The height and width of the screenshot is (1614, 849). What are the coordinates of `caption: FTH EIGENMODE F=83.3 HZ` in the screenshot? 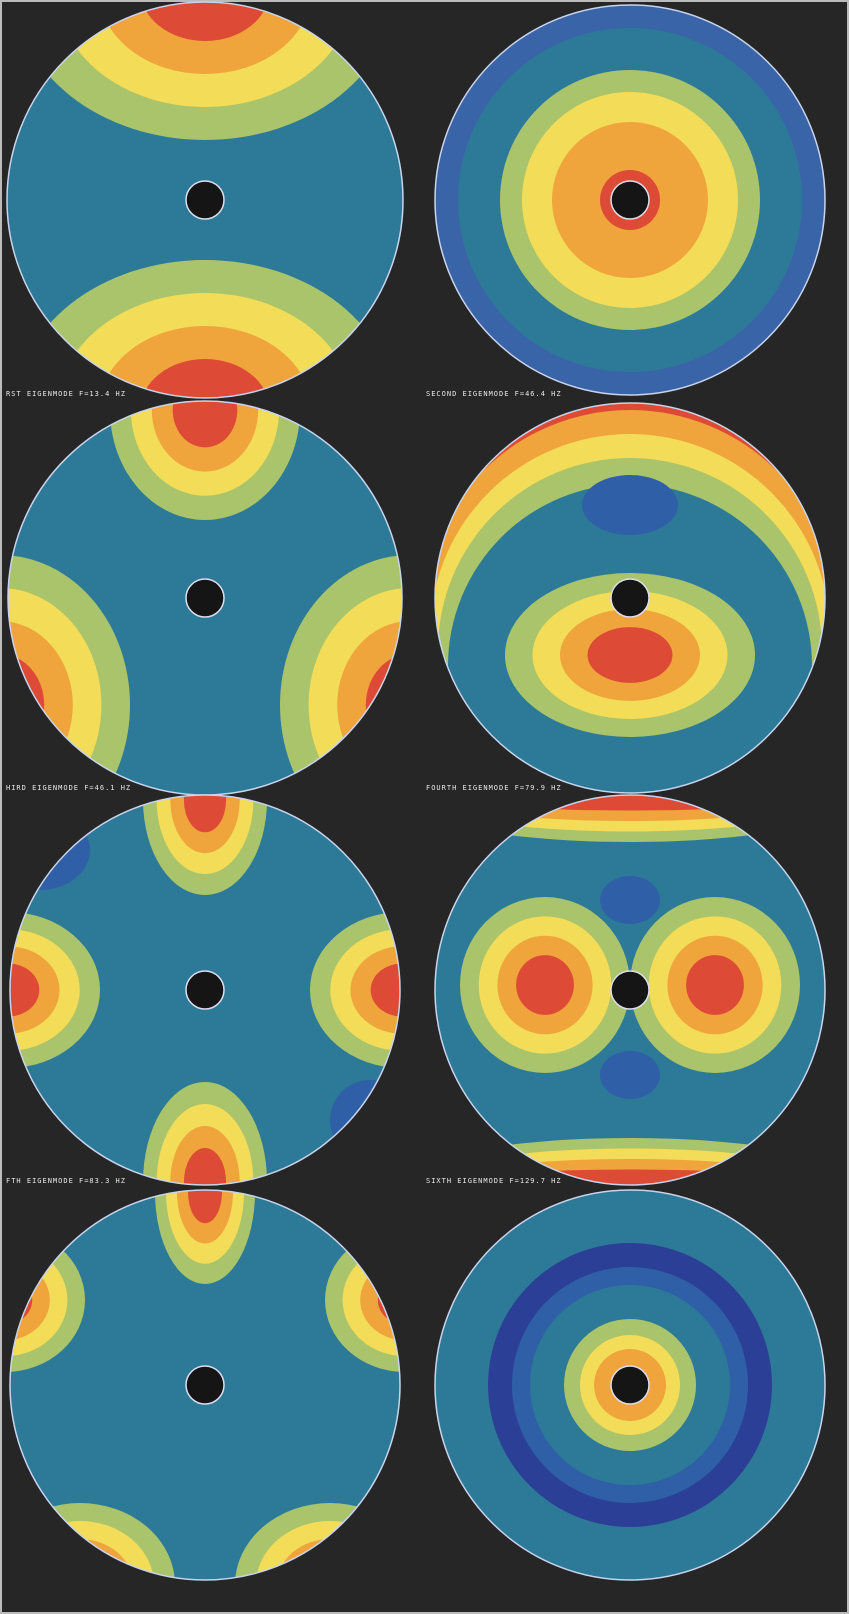 It's located at (66, 1181).